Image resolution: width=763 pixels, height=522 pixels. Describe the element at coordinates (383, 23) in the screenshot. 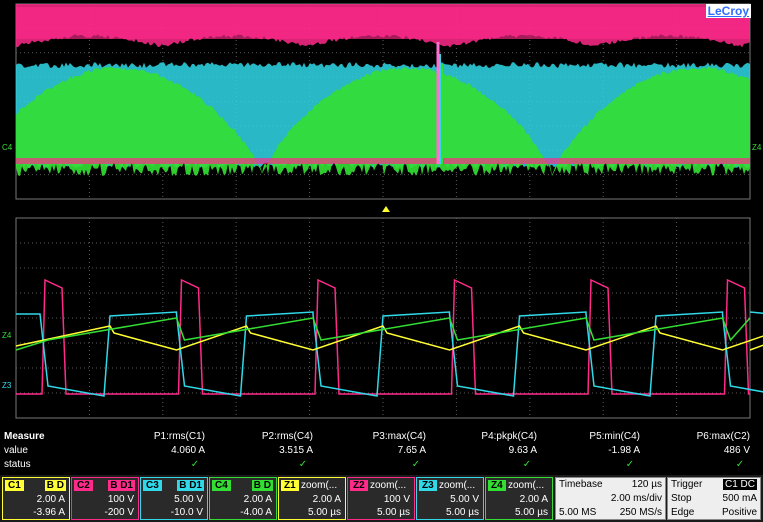

I see `top-magenta-band` at that location.